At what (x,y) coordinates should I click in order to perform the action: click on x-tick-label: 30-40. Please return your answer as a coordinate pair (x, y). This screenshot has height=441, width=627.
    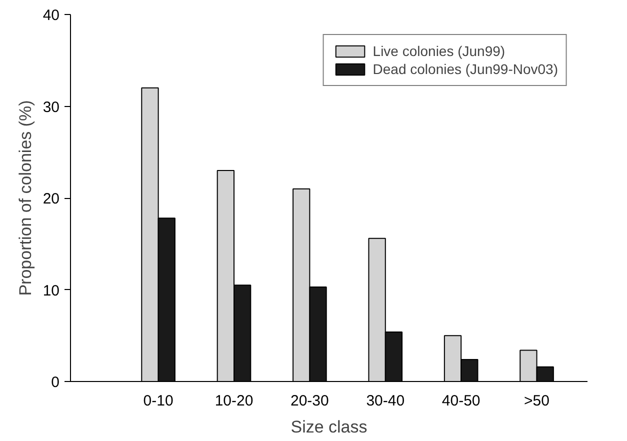
    Looking at the image, I should click on (385, 401).